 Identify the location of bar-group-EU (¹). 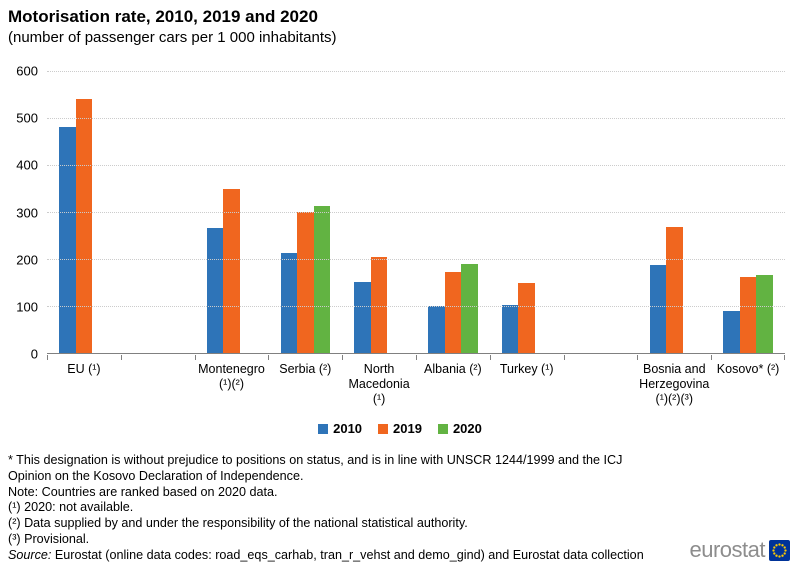
(84, 212).